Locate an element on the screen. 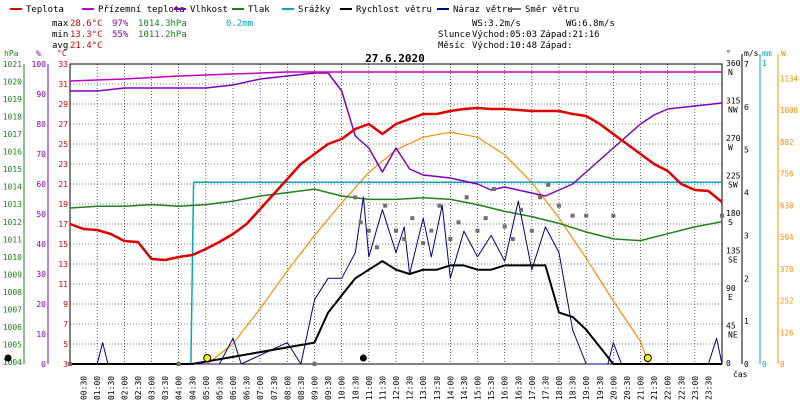  temperature-tick: 15 is located at coordinates (63, 244).